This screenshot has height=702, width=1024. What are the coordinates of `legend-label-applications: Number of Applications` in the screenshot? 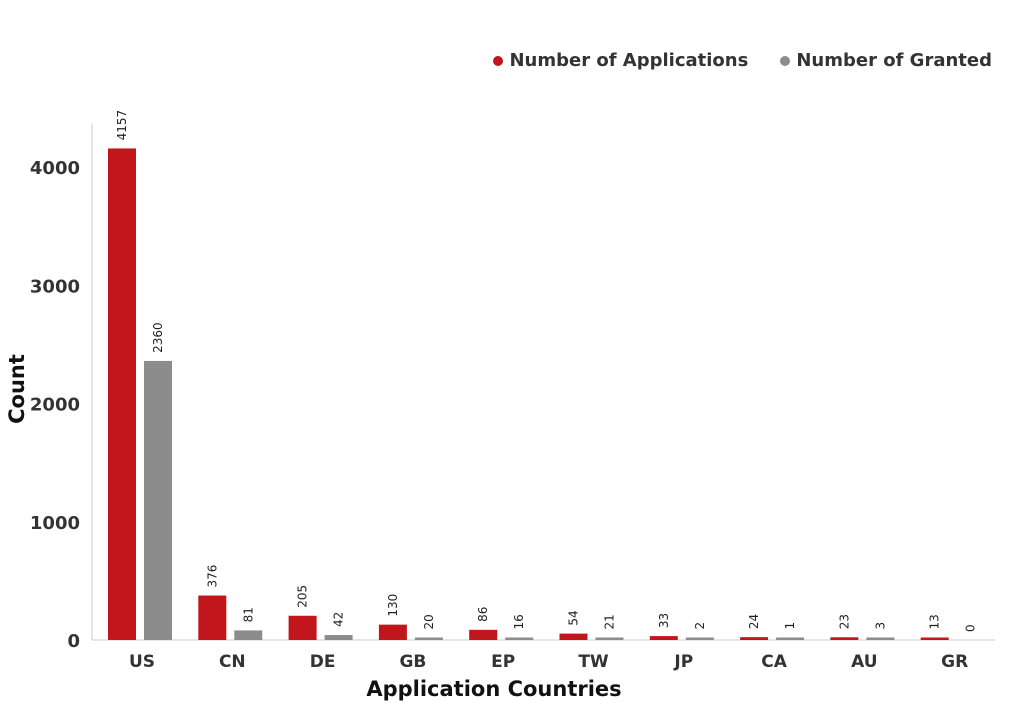 It's located at (629, 60).